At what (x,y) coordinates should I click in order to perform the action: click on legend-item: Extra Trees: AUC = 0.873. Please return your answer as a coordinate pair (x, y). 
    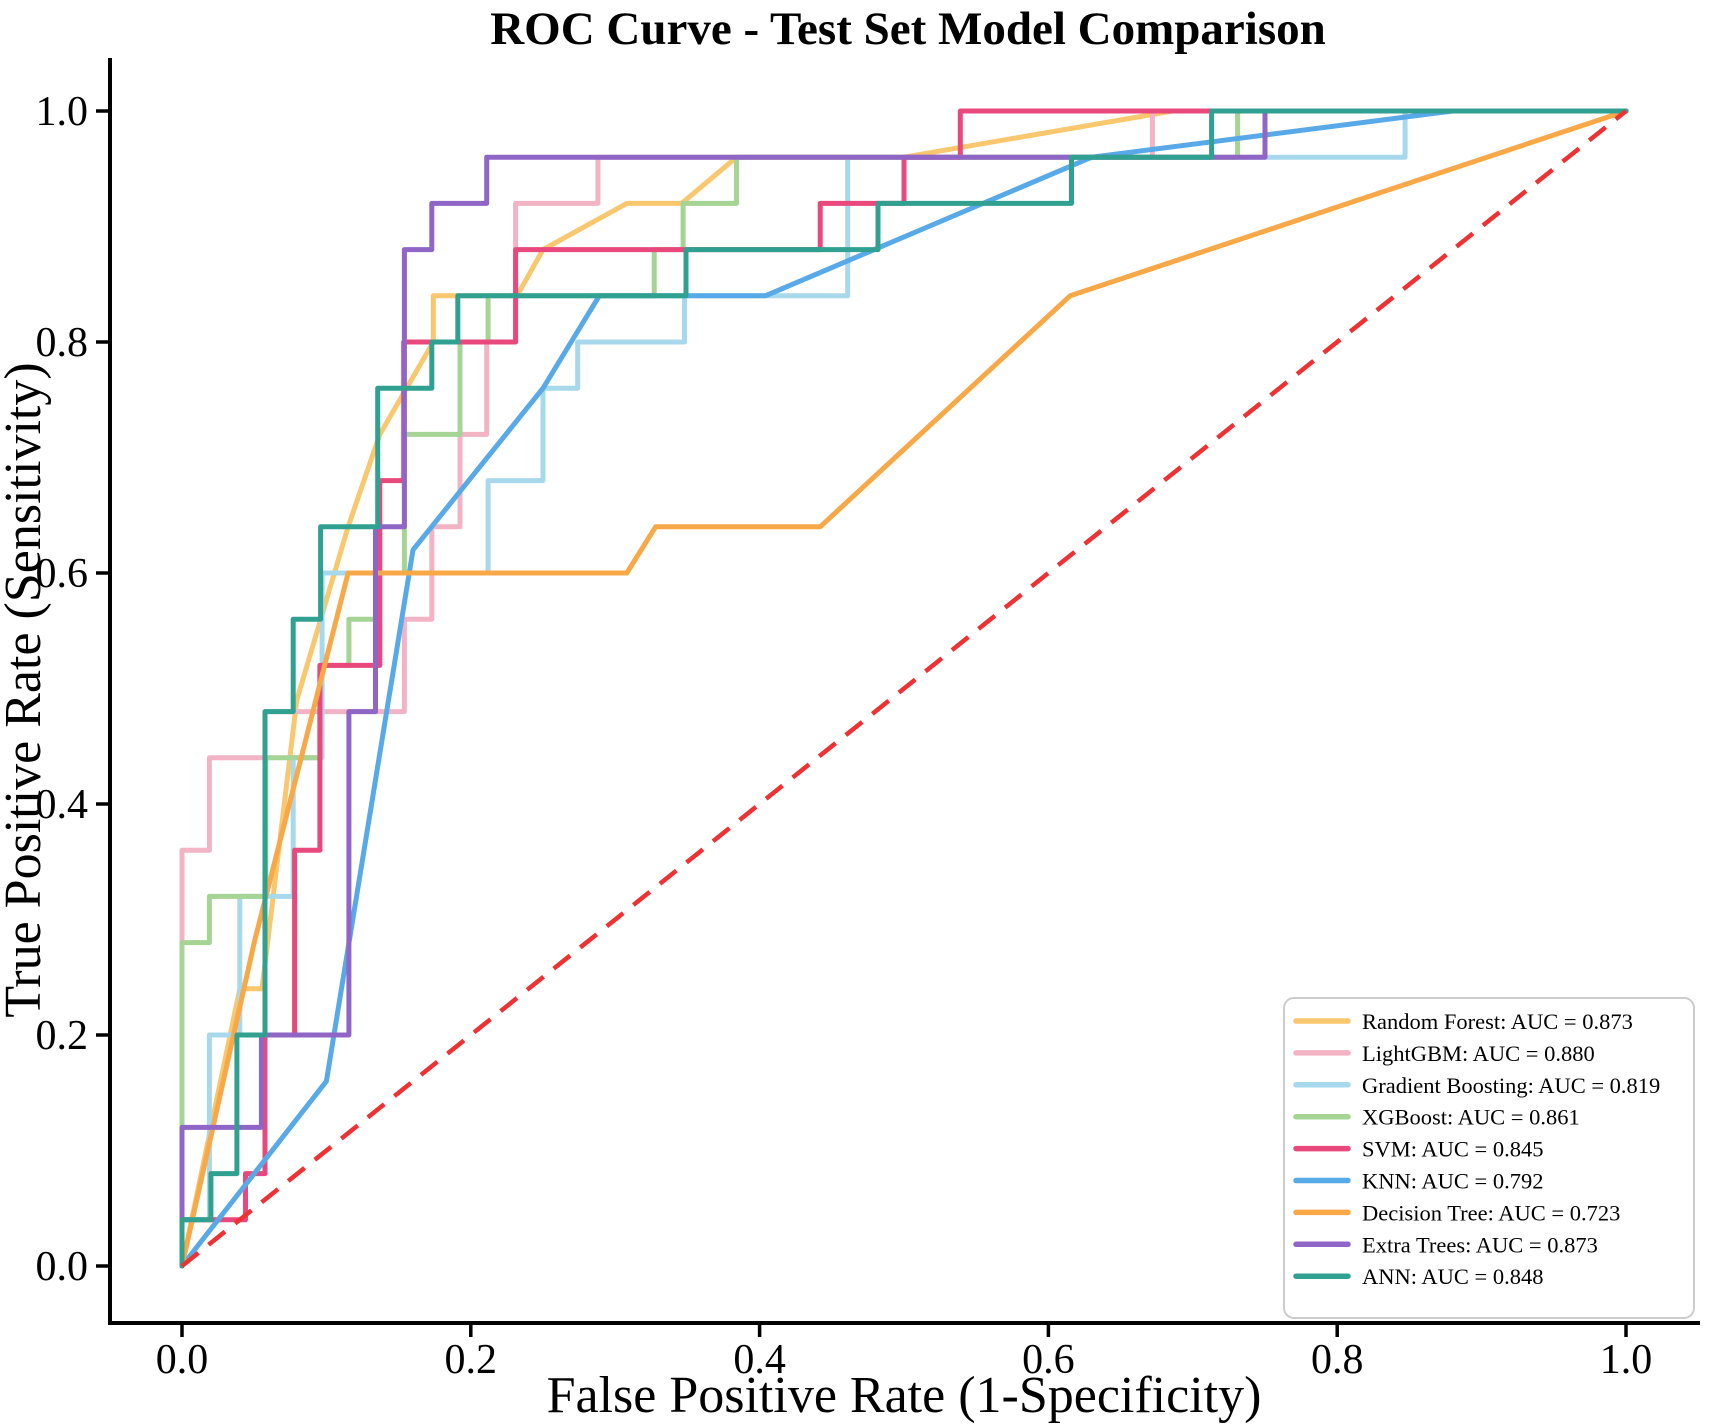
    Looking at the image, I should click on (1445, 1244).